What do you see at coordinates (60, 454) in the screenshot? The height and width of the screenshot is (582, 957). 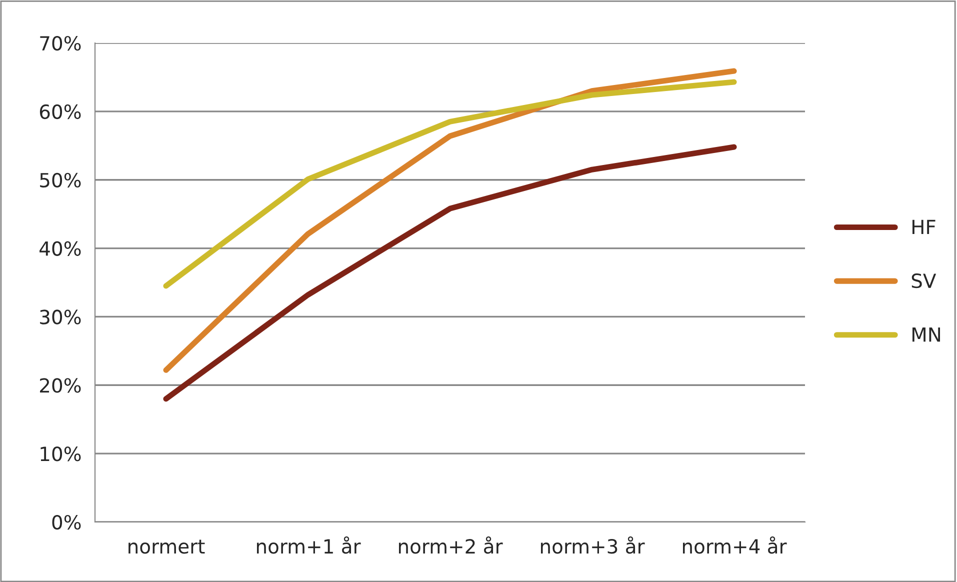 I see `y-tick-label: 10%` at bounding box center [60, 454].